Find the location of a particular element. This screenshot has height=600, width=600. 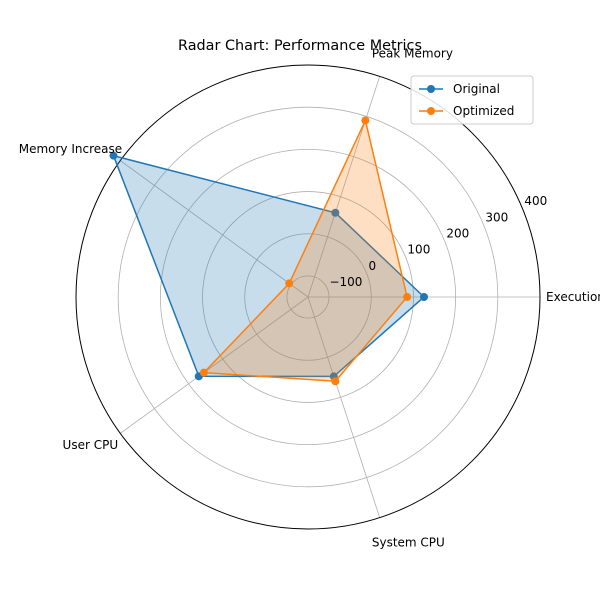

radial-tick-label: 200 is located at coordinates (457, 234).